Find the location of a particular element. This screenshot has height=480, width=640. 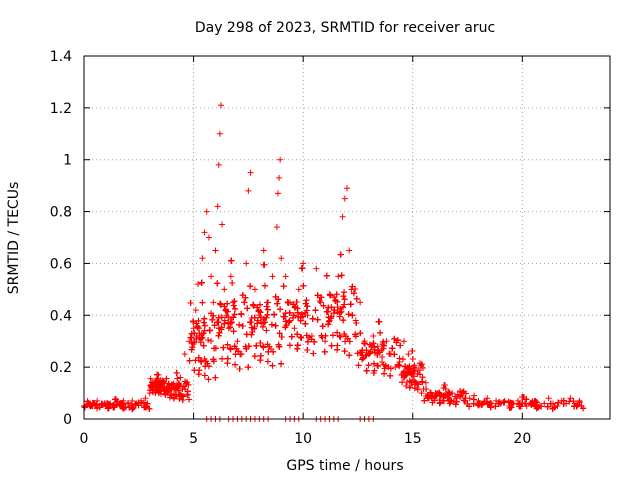

x-axis-title: GPS time / hours is located at coordinates (344, 466).